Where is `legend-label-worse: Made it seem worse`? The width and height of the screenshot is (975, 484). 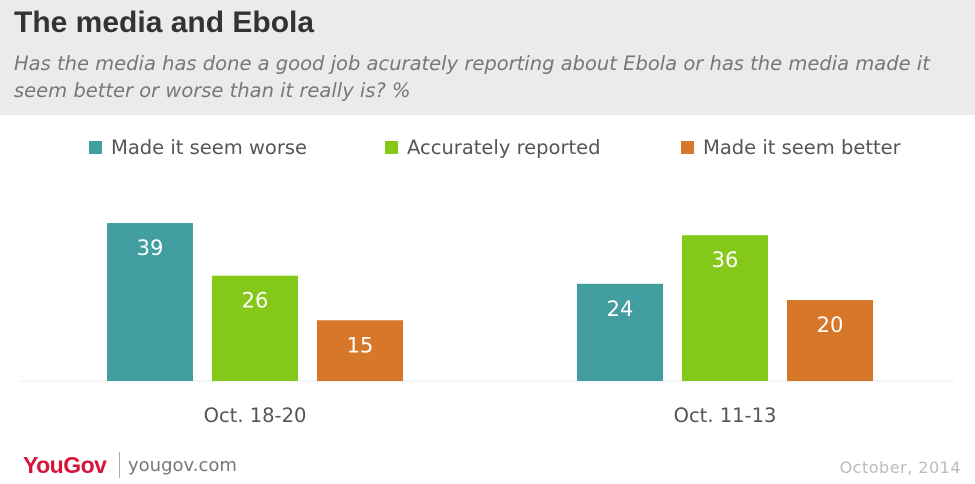
legend-label-worse: Made it seem worse is located at coordinates (209, 147).